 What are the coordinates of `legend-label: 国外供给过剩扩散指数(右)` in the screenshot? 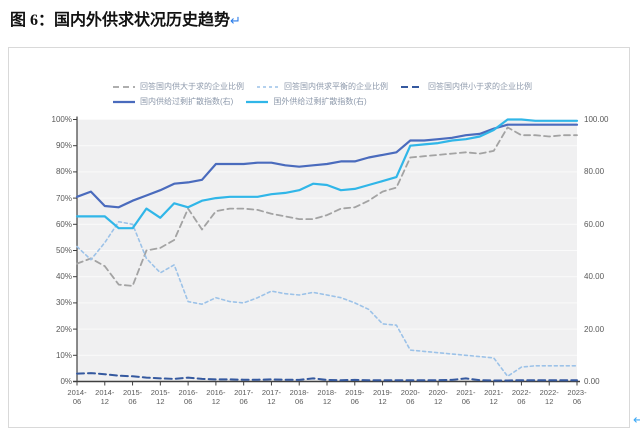 It's located at (320, 101).